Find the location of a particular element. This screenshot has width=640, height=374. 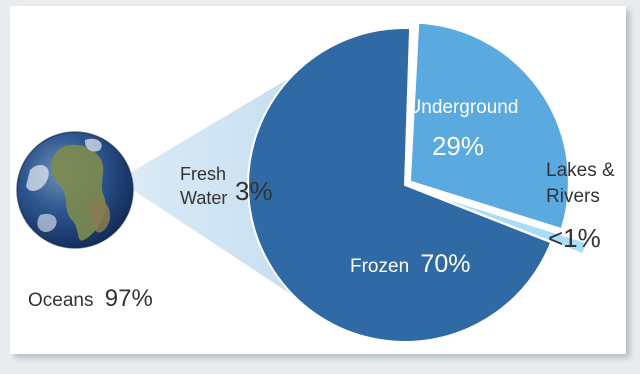

fresh-water-label-line2: Water is located at coordinates (203, 198).